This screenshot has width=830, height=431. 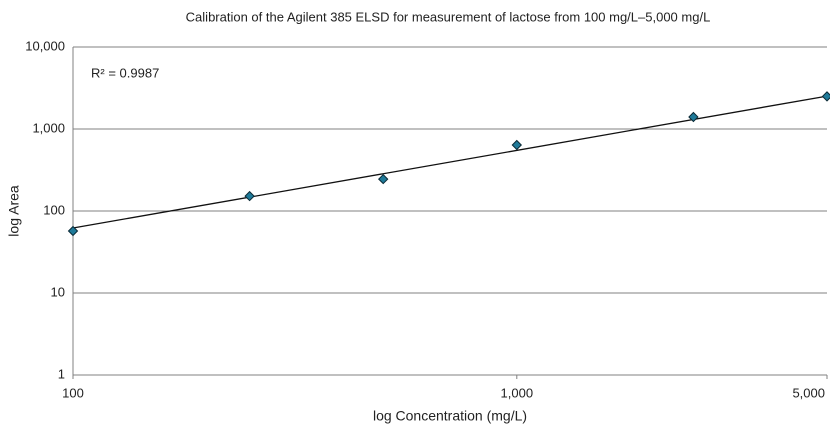 What do you see at coordinates (73, 392) in the screenshot?
I see `x-tick-label: 100` at bounding box center [73, 392].